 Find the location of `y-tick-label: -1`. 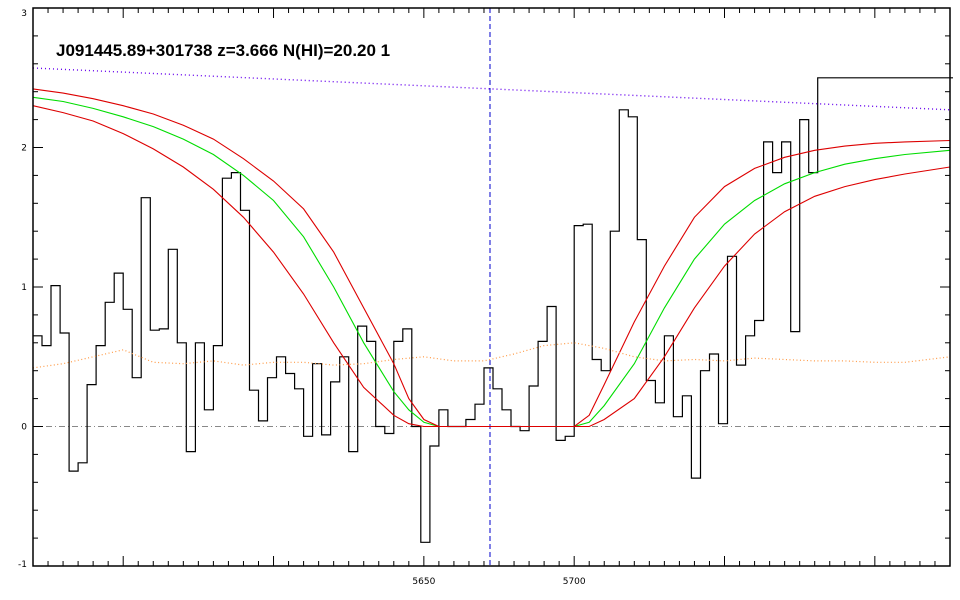

y-tick-label: -1 is located at coordinates (22, 565).